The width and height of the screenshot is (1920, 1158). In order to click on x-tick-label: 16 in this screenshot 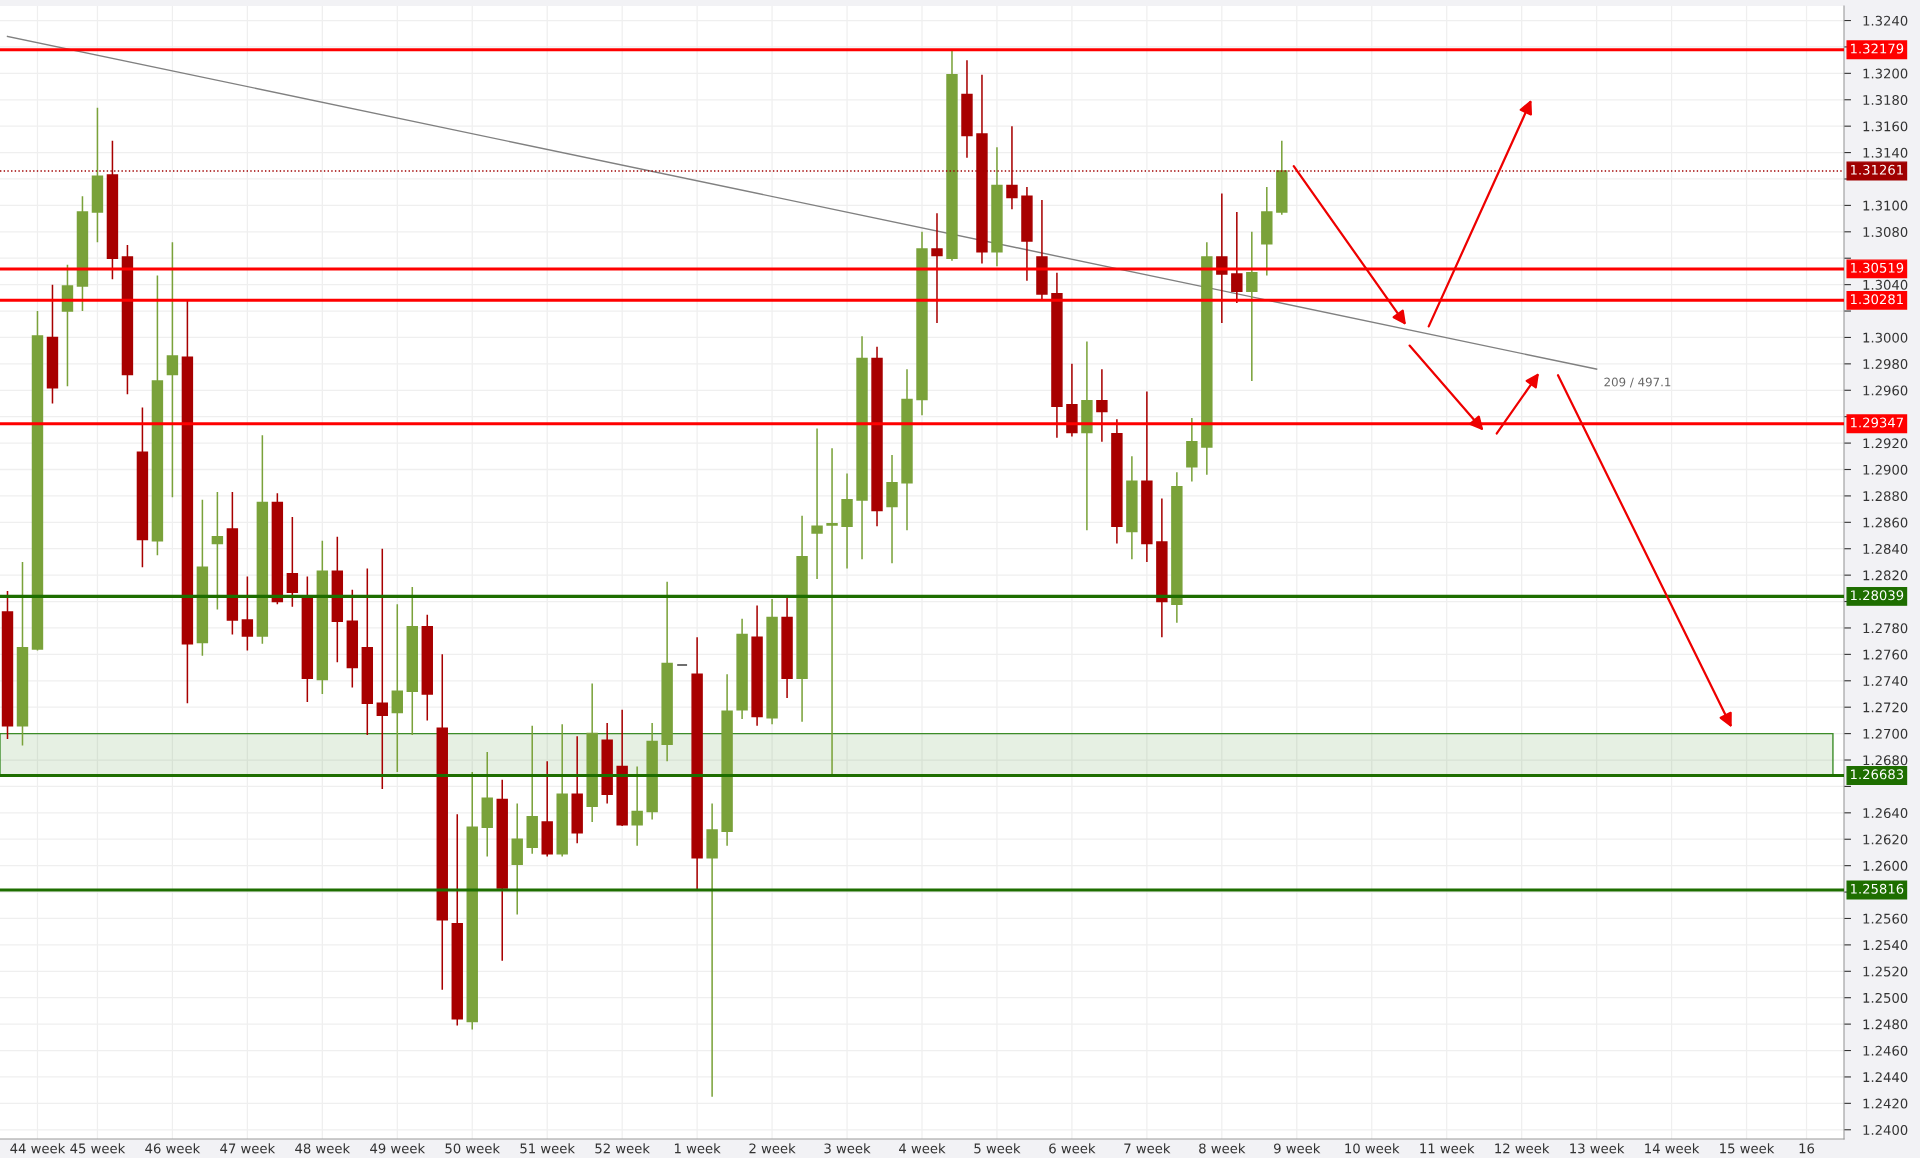, I will do `click(1807, 1148)`.